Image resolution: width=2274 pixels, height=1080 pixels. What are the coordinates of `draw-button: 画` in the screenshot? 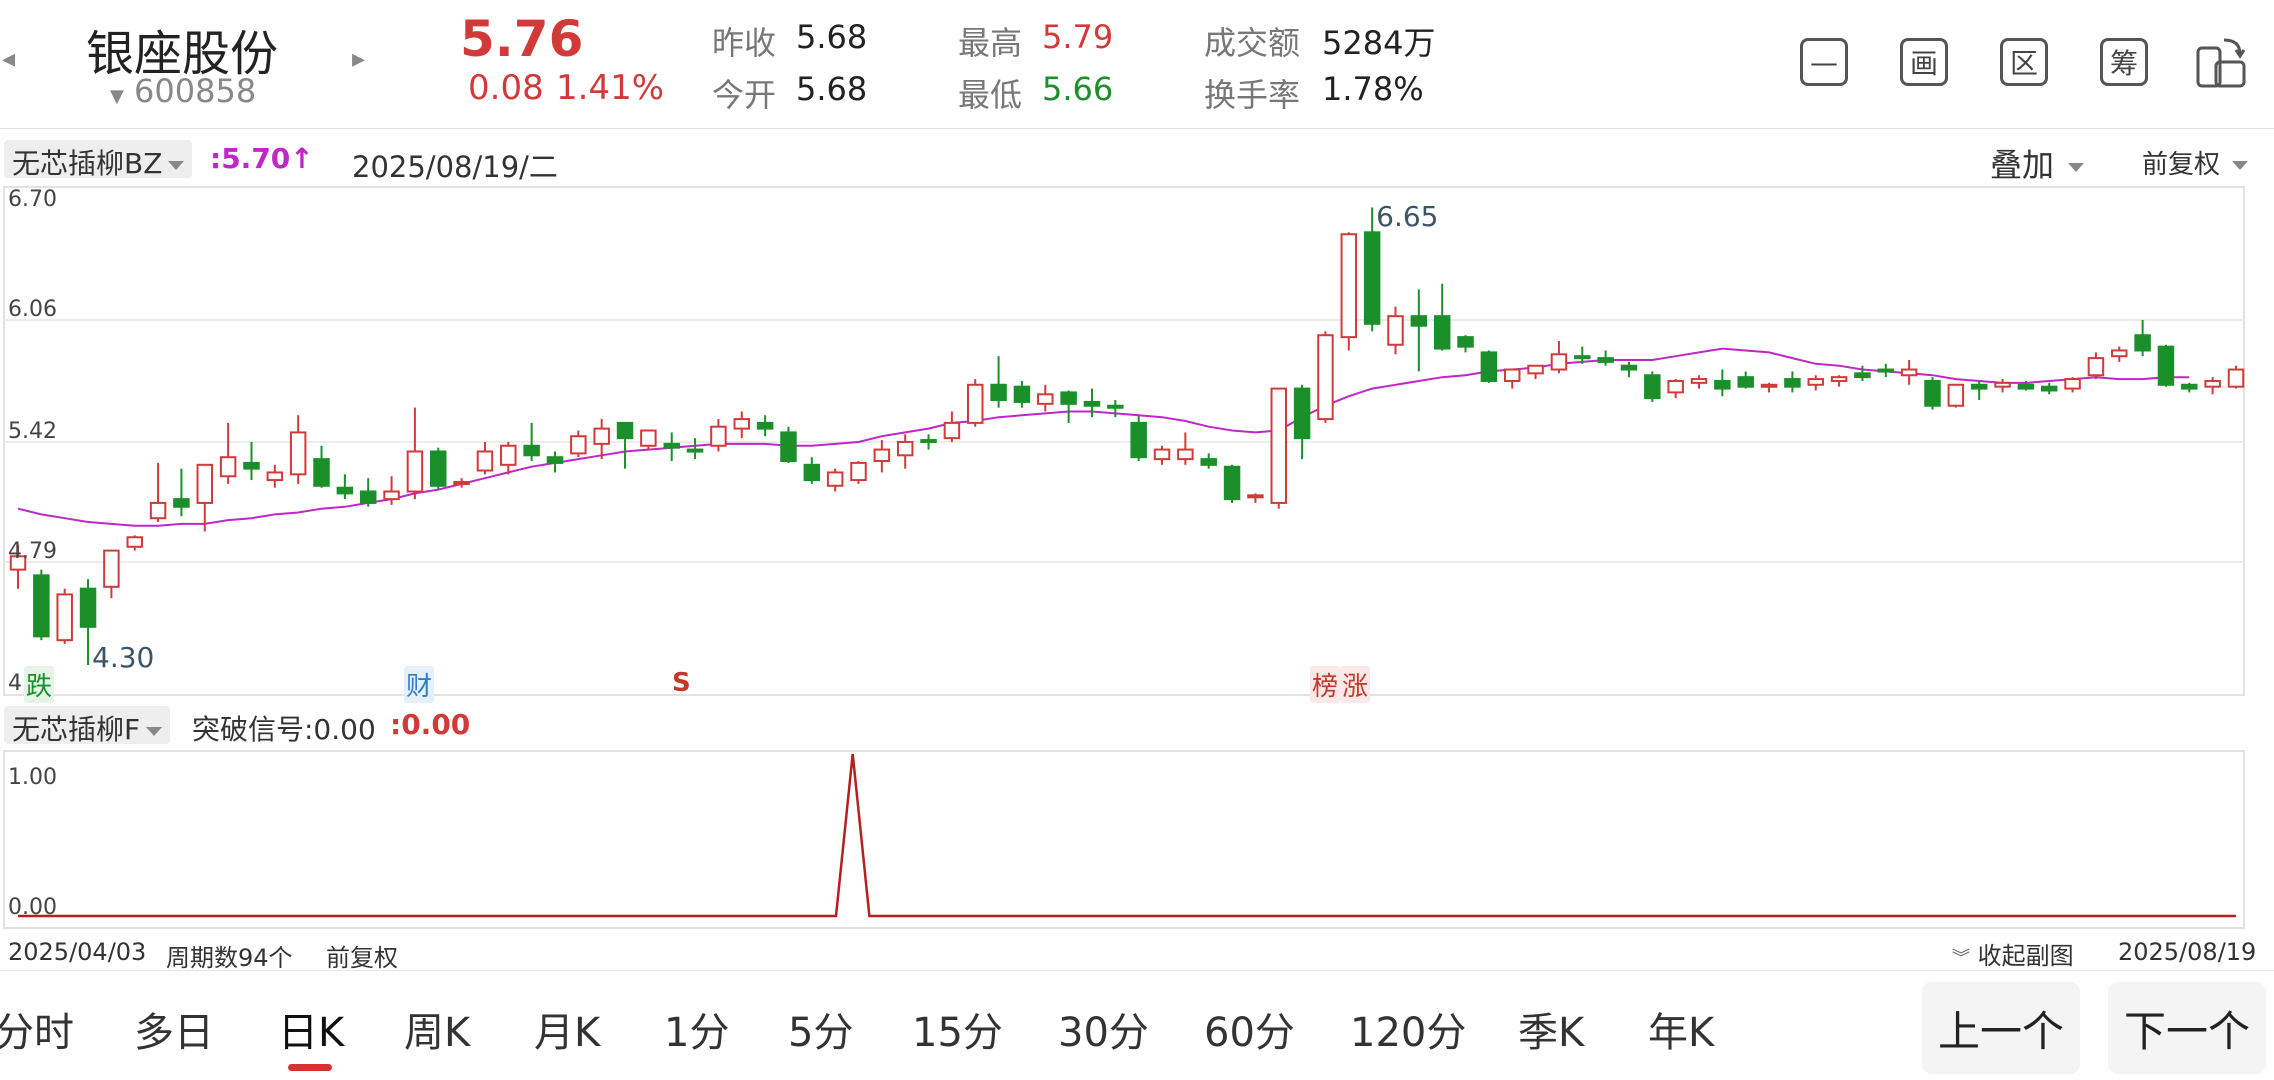 It's located at (1924, 62).